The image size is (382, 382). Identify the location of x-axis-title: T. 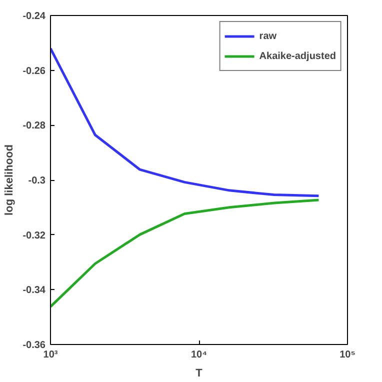
(199, 374).